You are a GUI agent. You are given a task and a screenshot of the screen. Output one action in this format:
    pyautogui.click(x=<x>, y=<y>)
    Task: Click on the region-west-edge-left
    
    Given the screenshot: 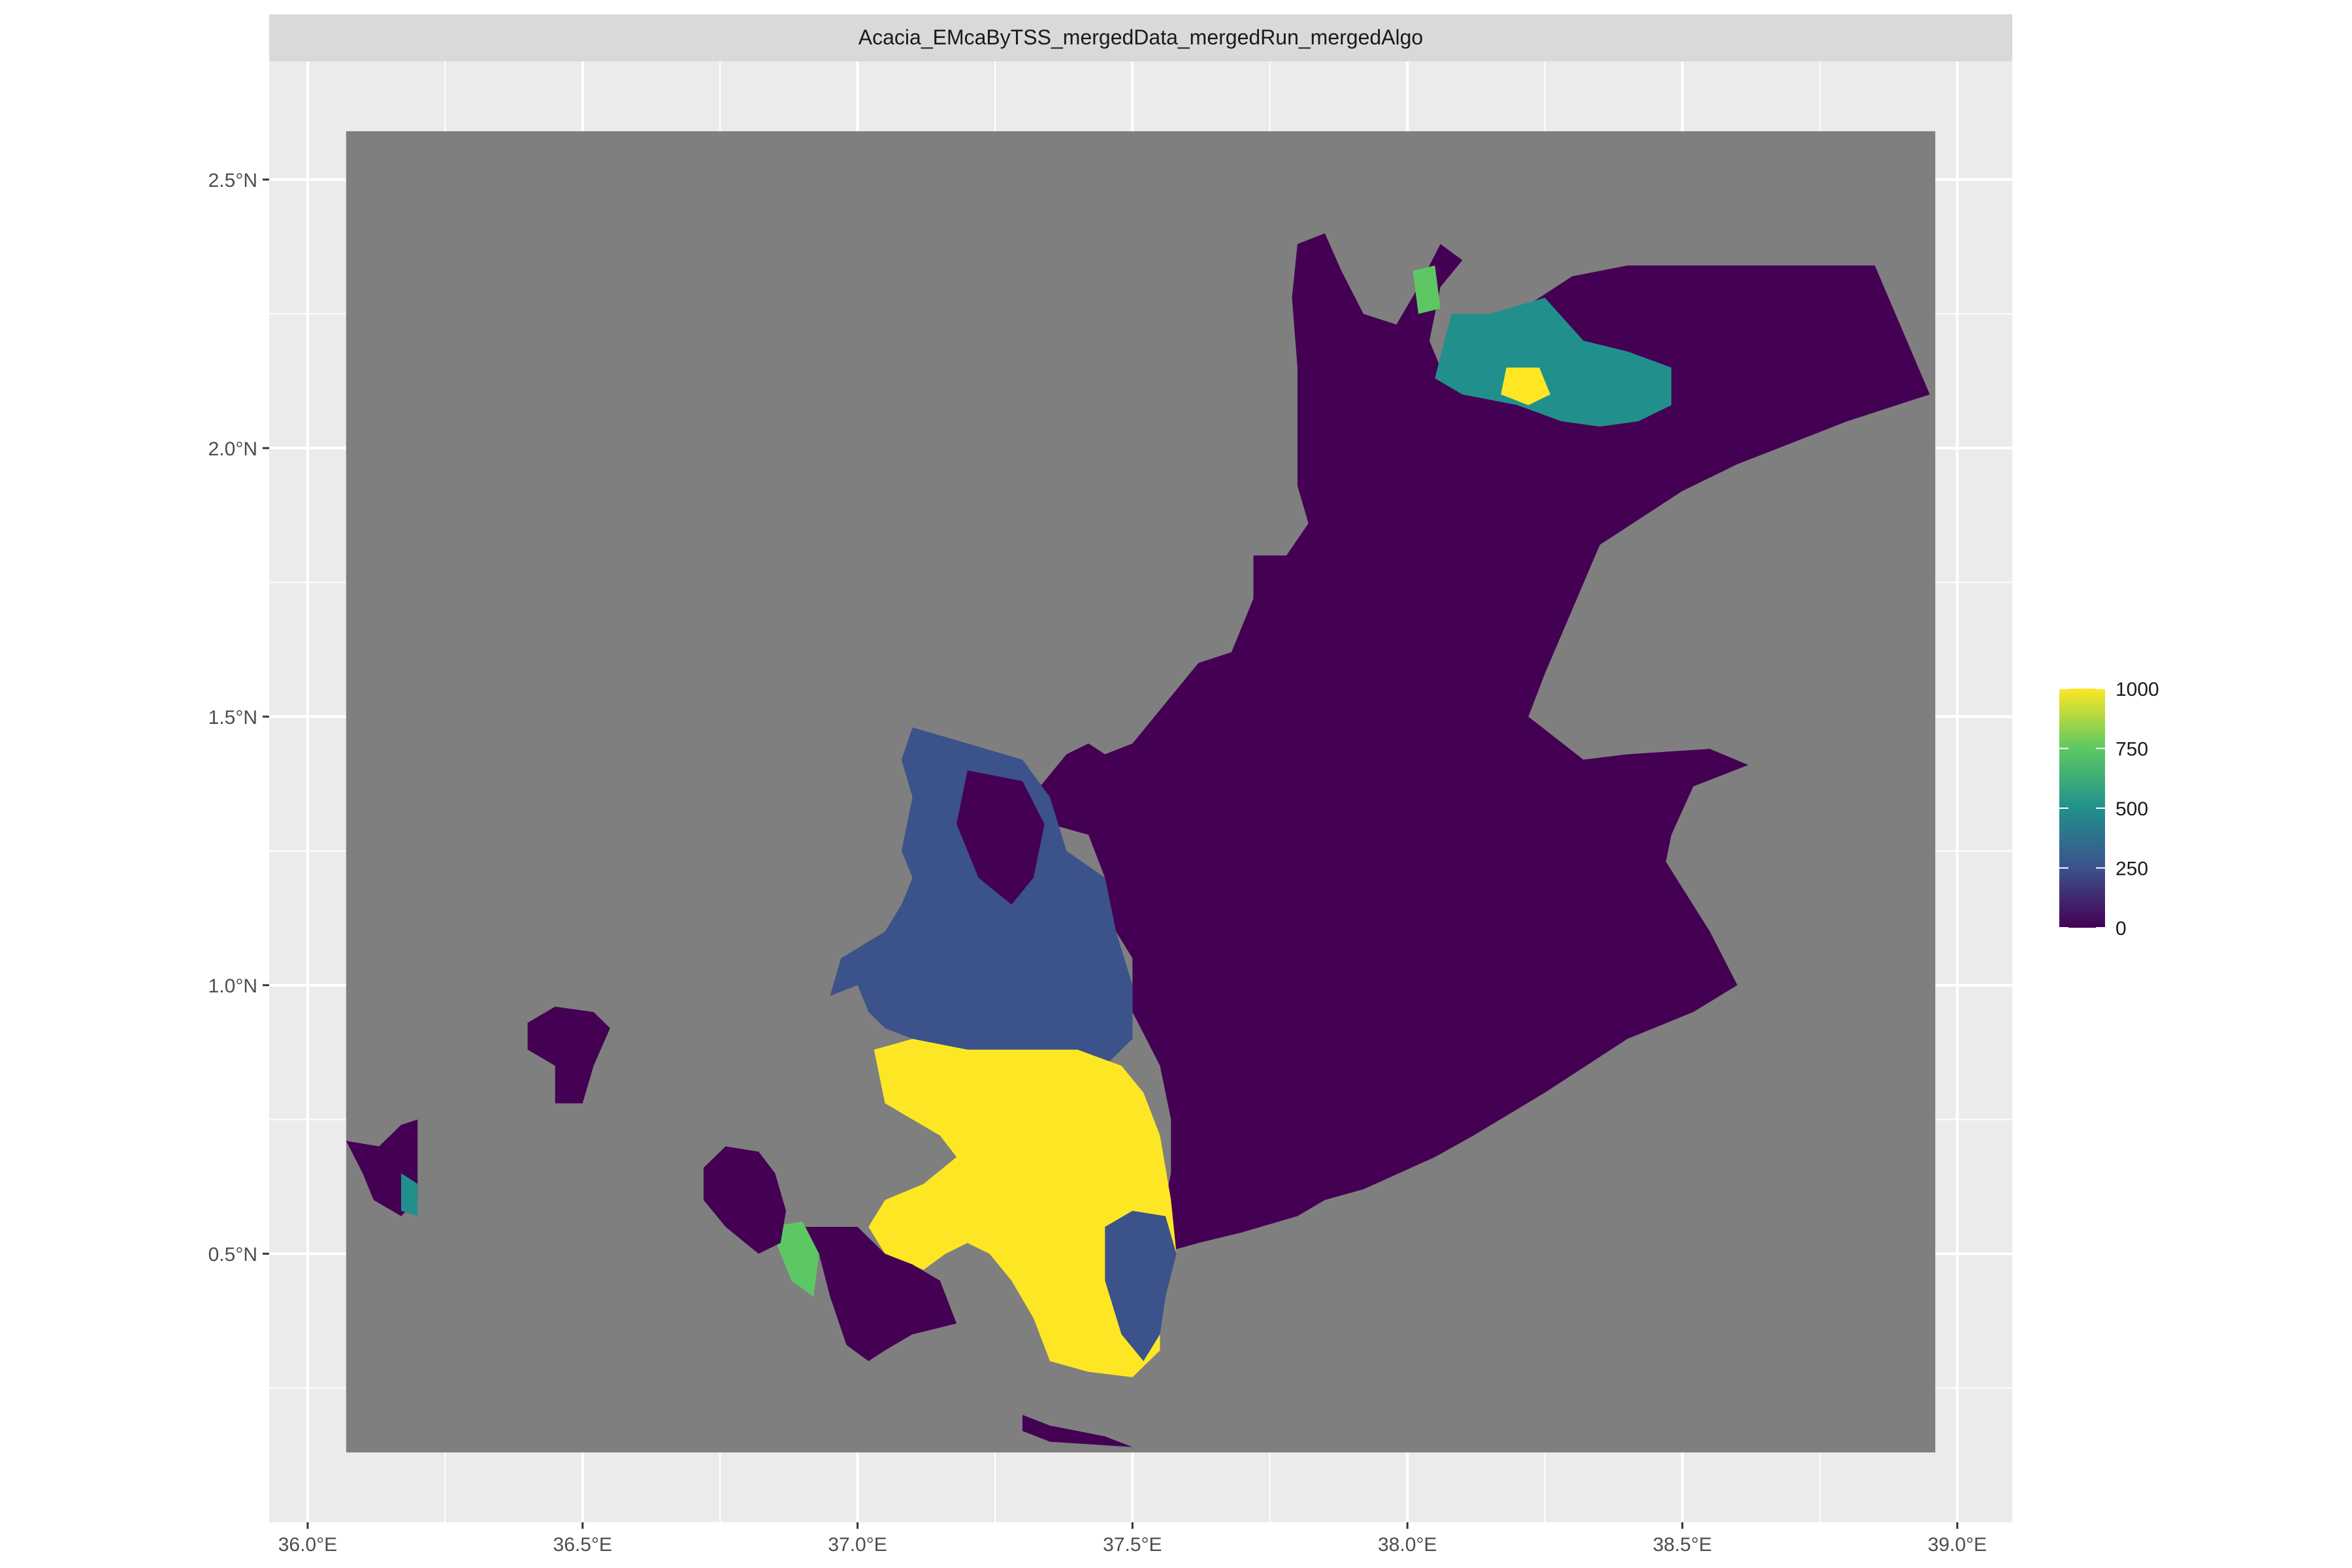 What is the action you would take?
    pyautogui.click(x=382, y=1168)
    